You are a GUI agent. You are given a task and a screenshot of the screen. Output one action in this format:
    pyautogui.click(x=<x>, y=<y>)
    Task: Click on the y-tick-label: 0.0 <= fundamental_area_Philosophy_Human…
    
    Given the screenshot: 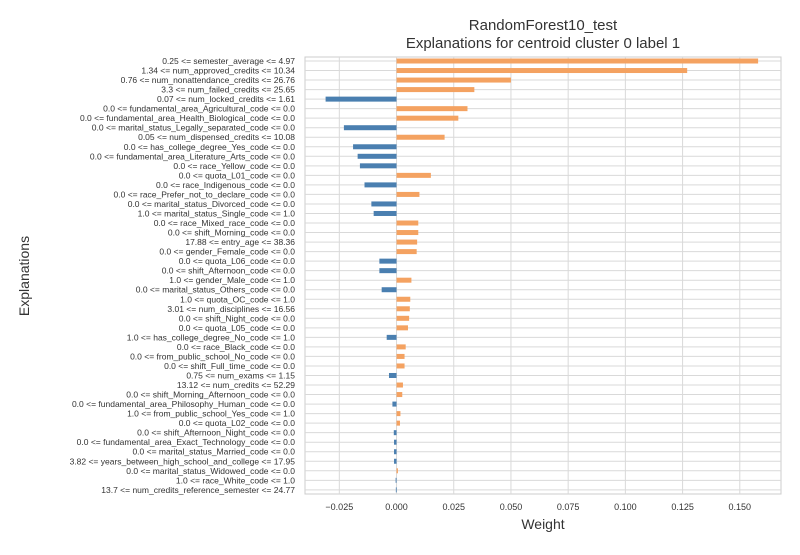 What is the action you would take?
    pyautogui.click(x=183, y=404)
    